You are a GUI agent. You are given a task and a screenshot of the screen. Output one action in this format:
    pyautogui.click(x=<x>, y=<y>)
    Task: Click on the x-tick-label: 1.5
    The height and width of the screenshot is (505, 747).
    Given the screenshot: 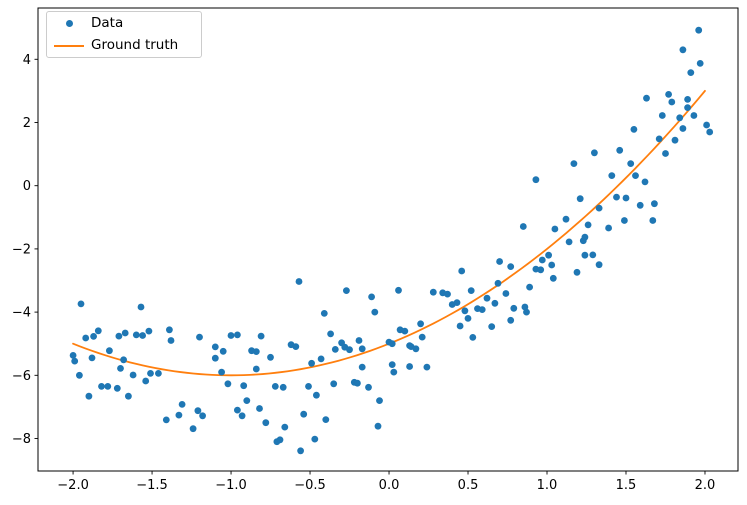 What is the action you would take?
    pyautogui.click(x=626, y=485)
    